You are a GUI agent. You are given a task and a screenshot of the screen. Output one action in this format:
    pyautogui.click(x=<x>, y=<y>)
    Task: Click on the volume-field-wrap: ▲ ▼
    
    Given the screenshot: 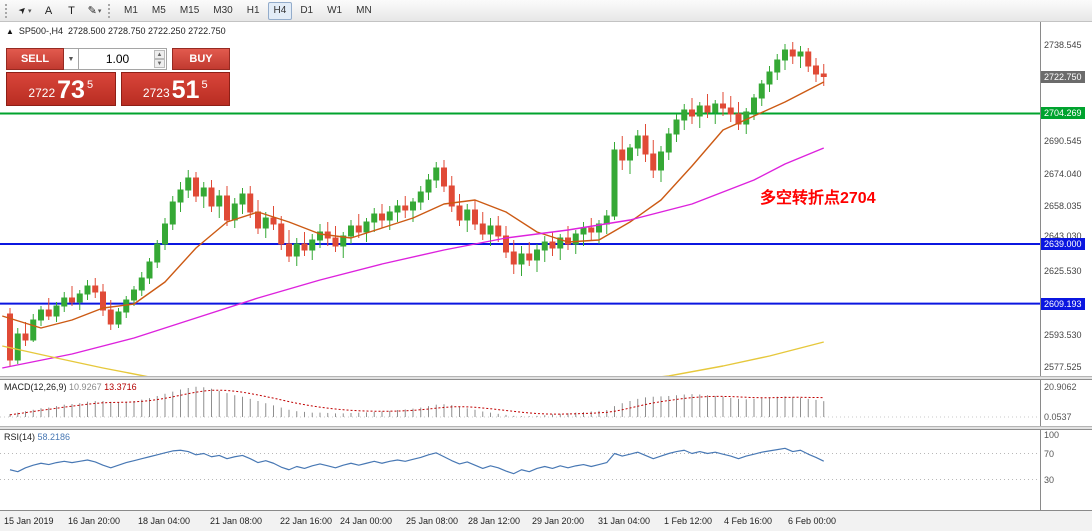 What is the action you would take?
    pyautogui.click(x=123, y=59)
    